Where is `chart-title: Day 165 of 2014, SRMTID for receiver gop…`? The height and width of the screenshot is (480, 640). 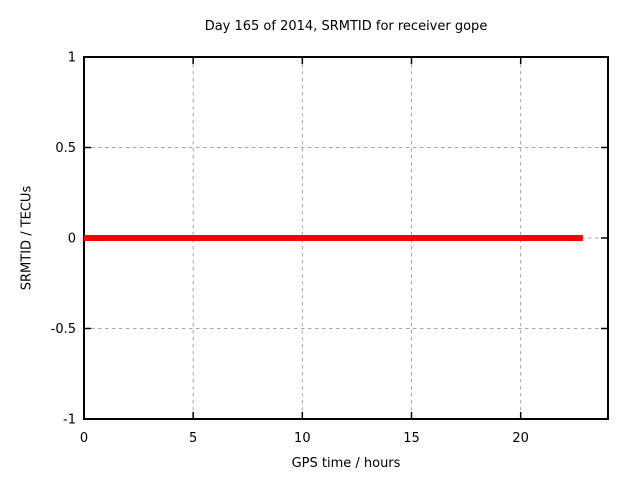
chart-title: Day 165 of 2014, SRMTID for receiver gop… is located at coordinates (346, 26).